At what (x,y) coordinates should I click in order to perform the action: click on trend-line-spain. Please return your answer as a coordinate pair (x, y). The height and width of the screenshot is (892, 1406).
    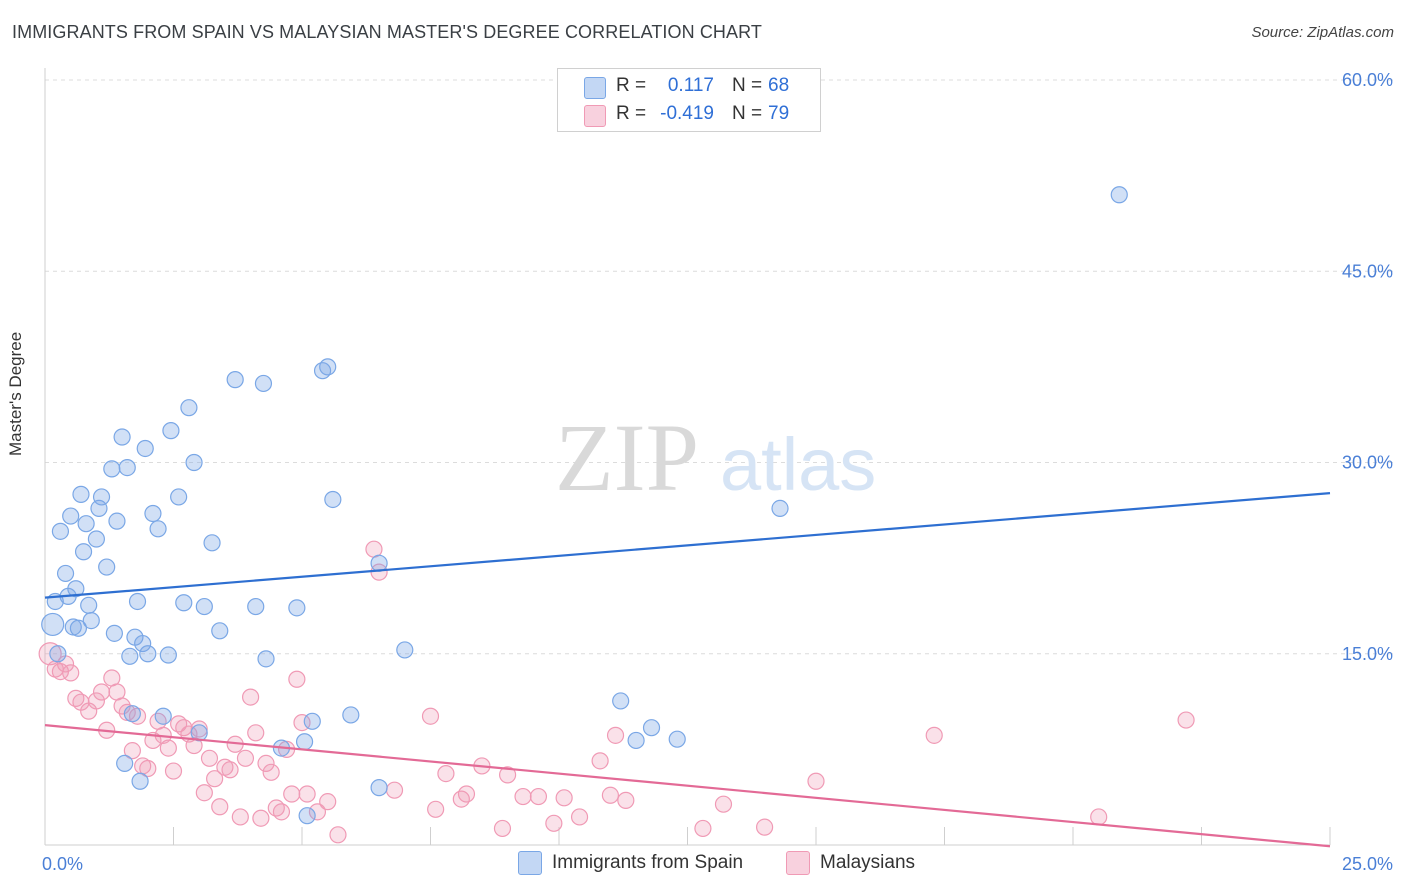
    Looking at the image, I should click on (687, 545).